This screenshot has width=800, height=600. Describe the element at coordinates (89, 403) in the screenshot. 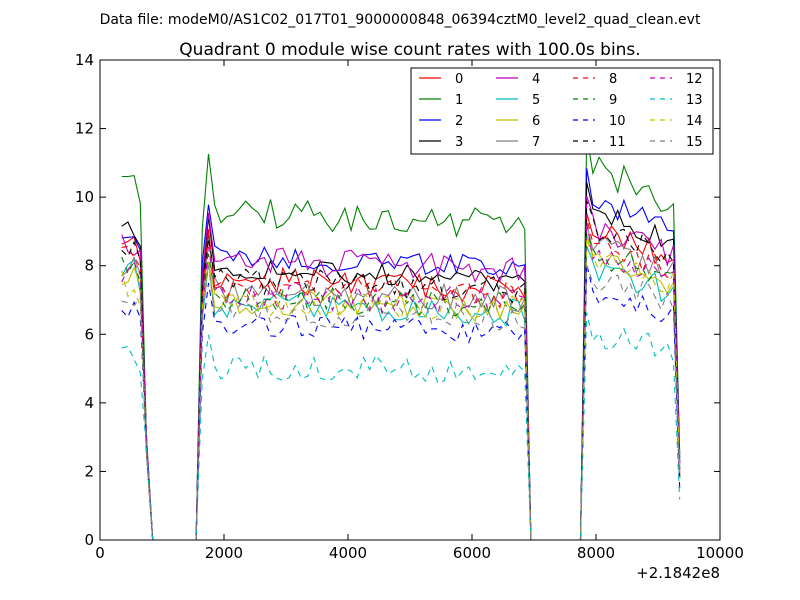

I see `y-tick-label: 4` at that location.